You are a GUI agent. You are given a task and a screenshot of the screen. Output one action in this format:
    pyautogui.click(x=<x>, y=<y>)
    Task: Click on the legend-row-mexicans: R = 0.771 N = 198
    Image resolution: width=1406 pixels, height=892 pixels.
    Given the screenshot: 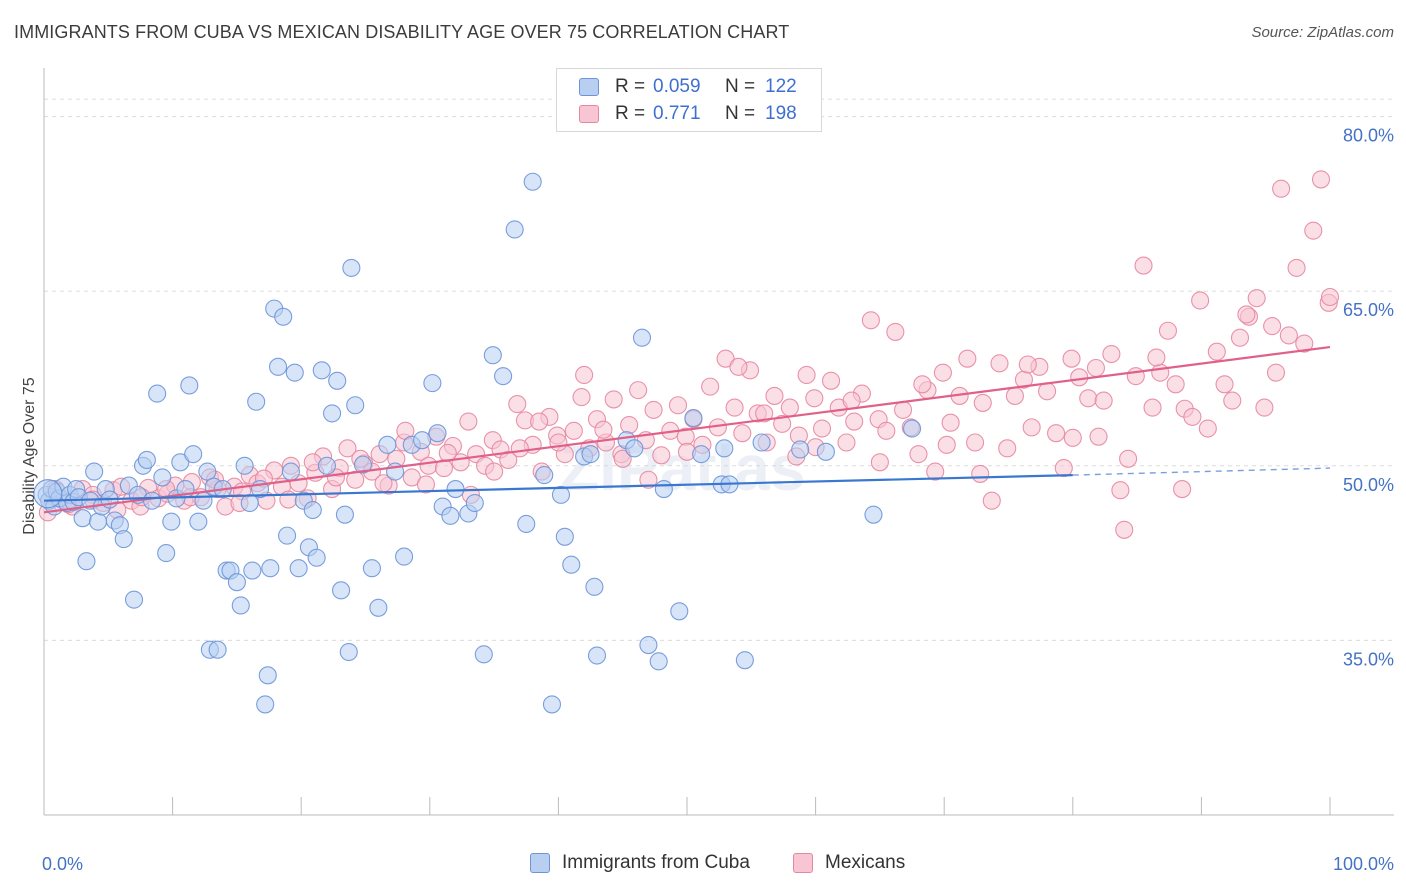 What is the action you would take?
    pyautogui.click(x=688, y=114)
    